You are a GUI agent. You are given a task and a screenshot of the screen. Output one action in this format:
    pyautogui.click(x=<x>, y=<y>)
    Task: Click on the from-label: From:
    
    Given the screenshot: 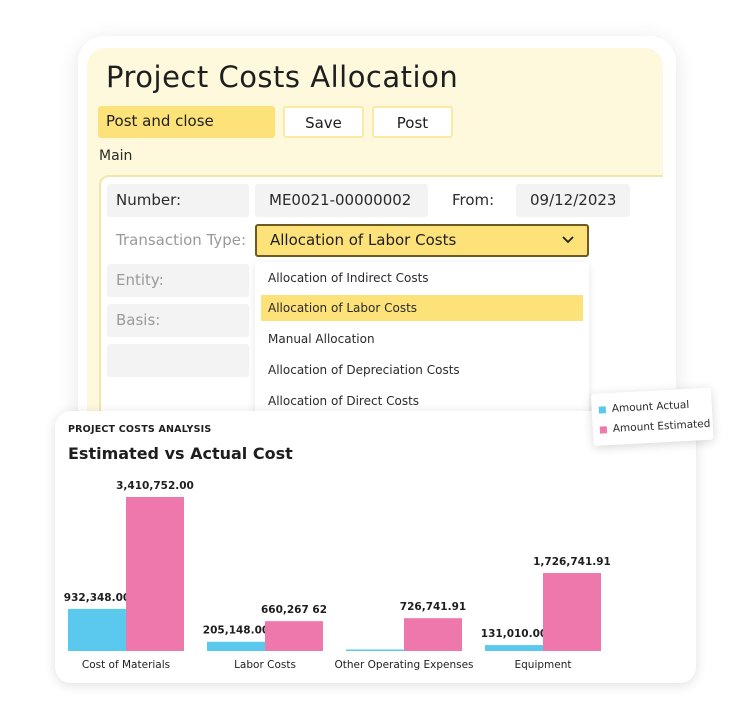 What is the action you would take?
    pyautogui.click(x=473, y=200)
    